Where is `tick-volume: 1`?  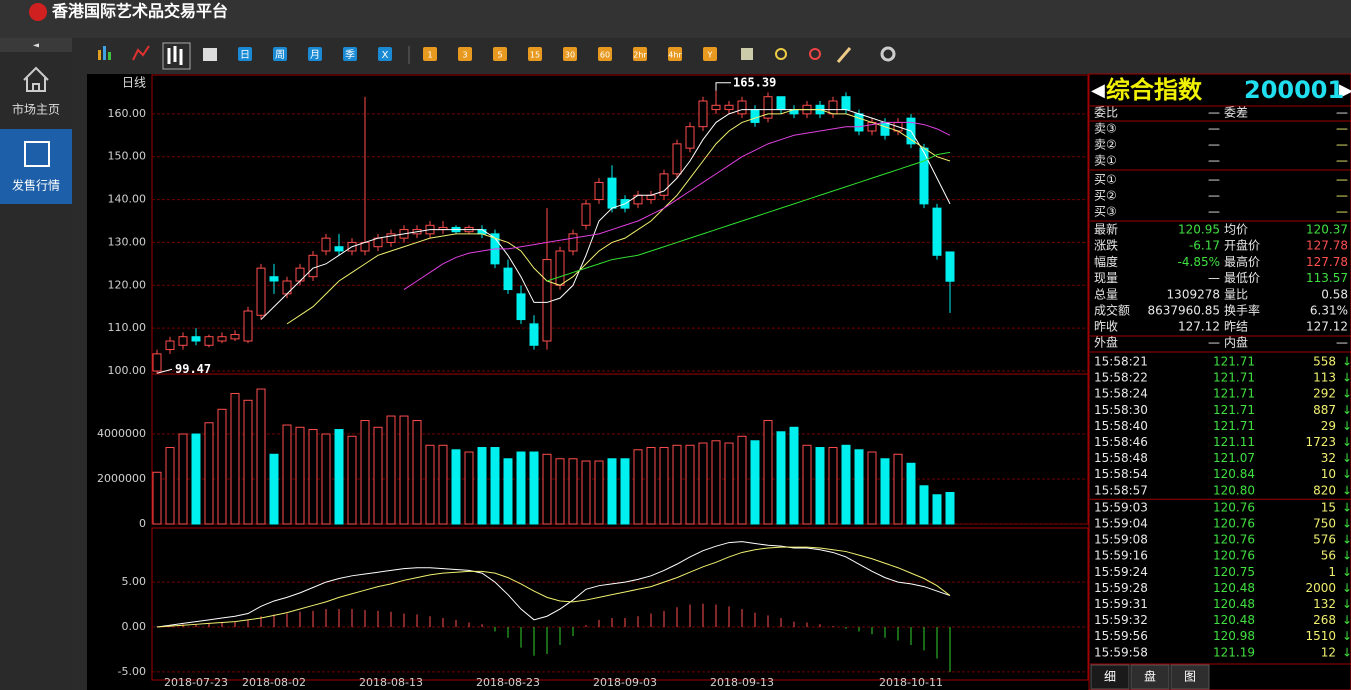
tick-volume: 1 is located at coordinates (1332, 572).